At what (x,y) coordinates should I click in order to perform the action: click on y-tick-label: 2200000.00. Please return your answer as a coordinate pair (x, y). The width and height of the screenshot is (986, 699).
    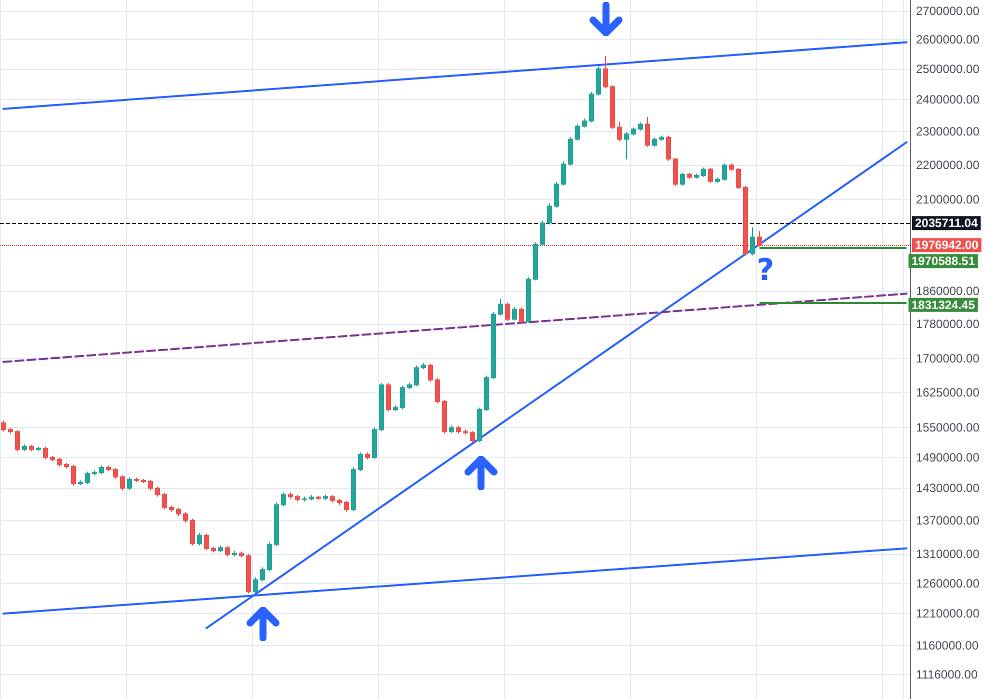
    Looking at the image, I should click on (948, 165).